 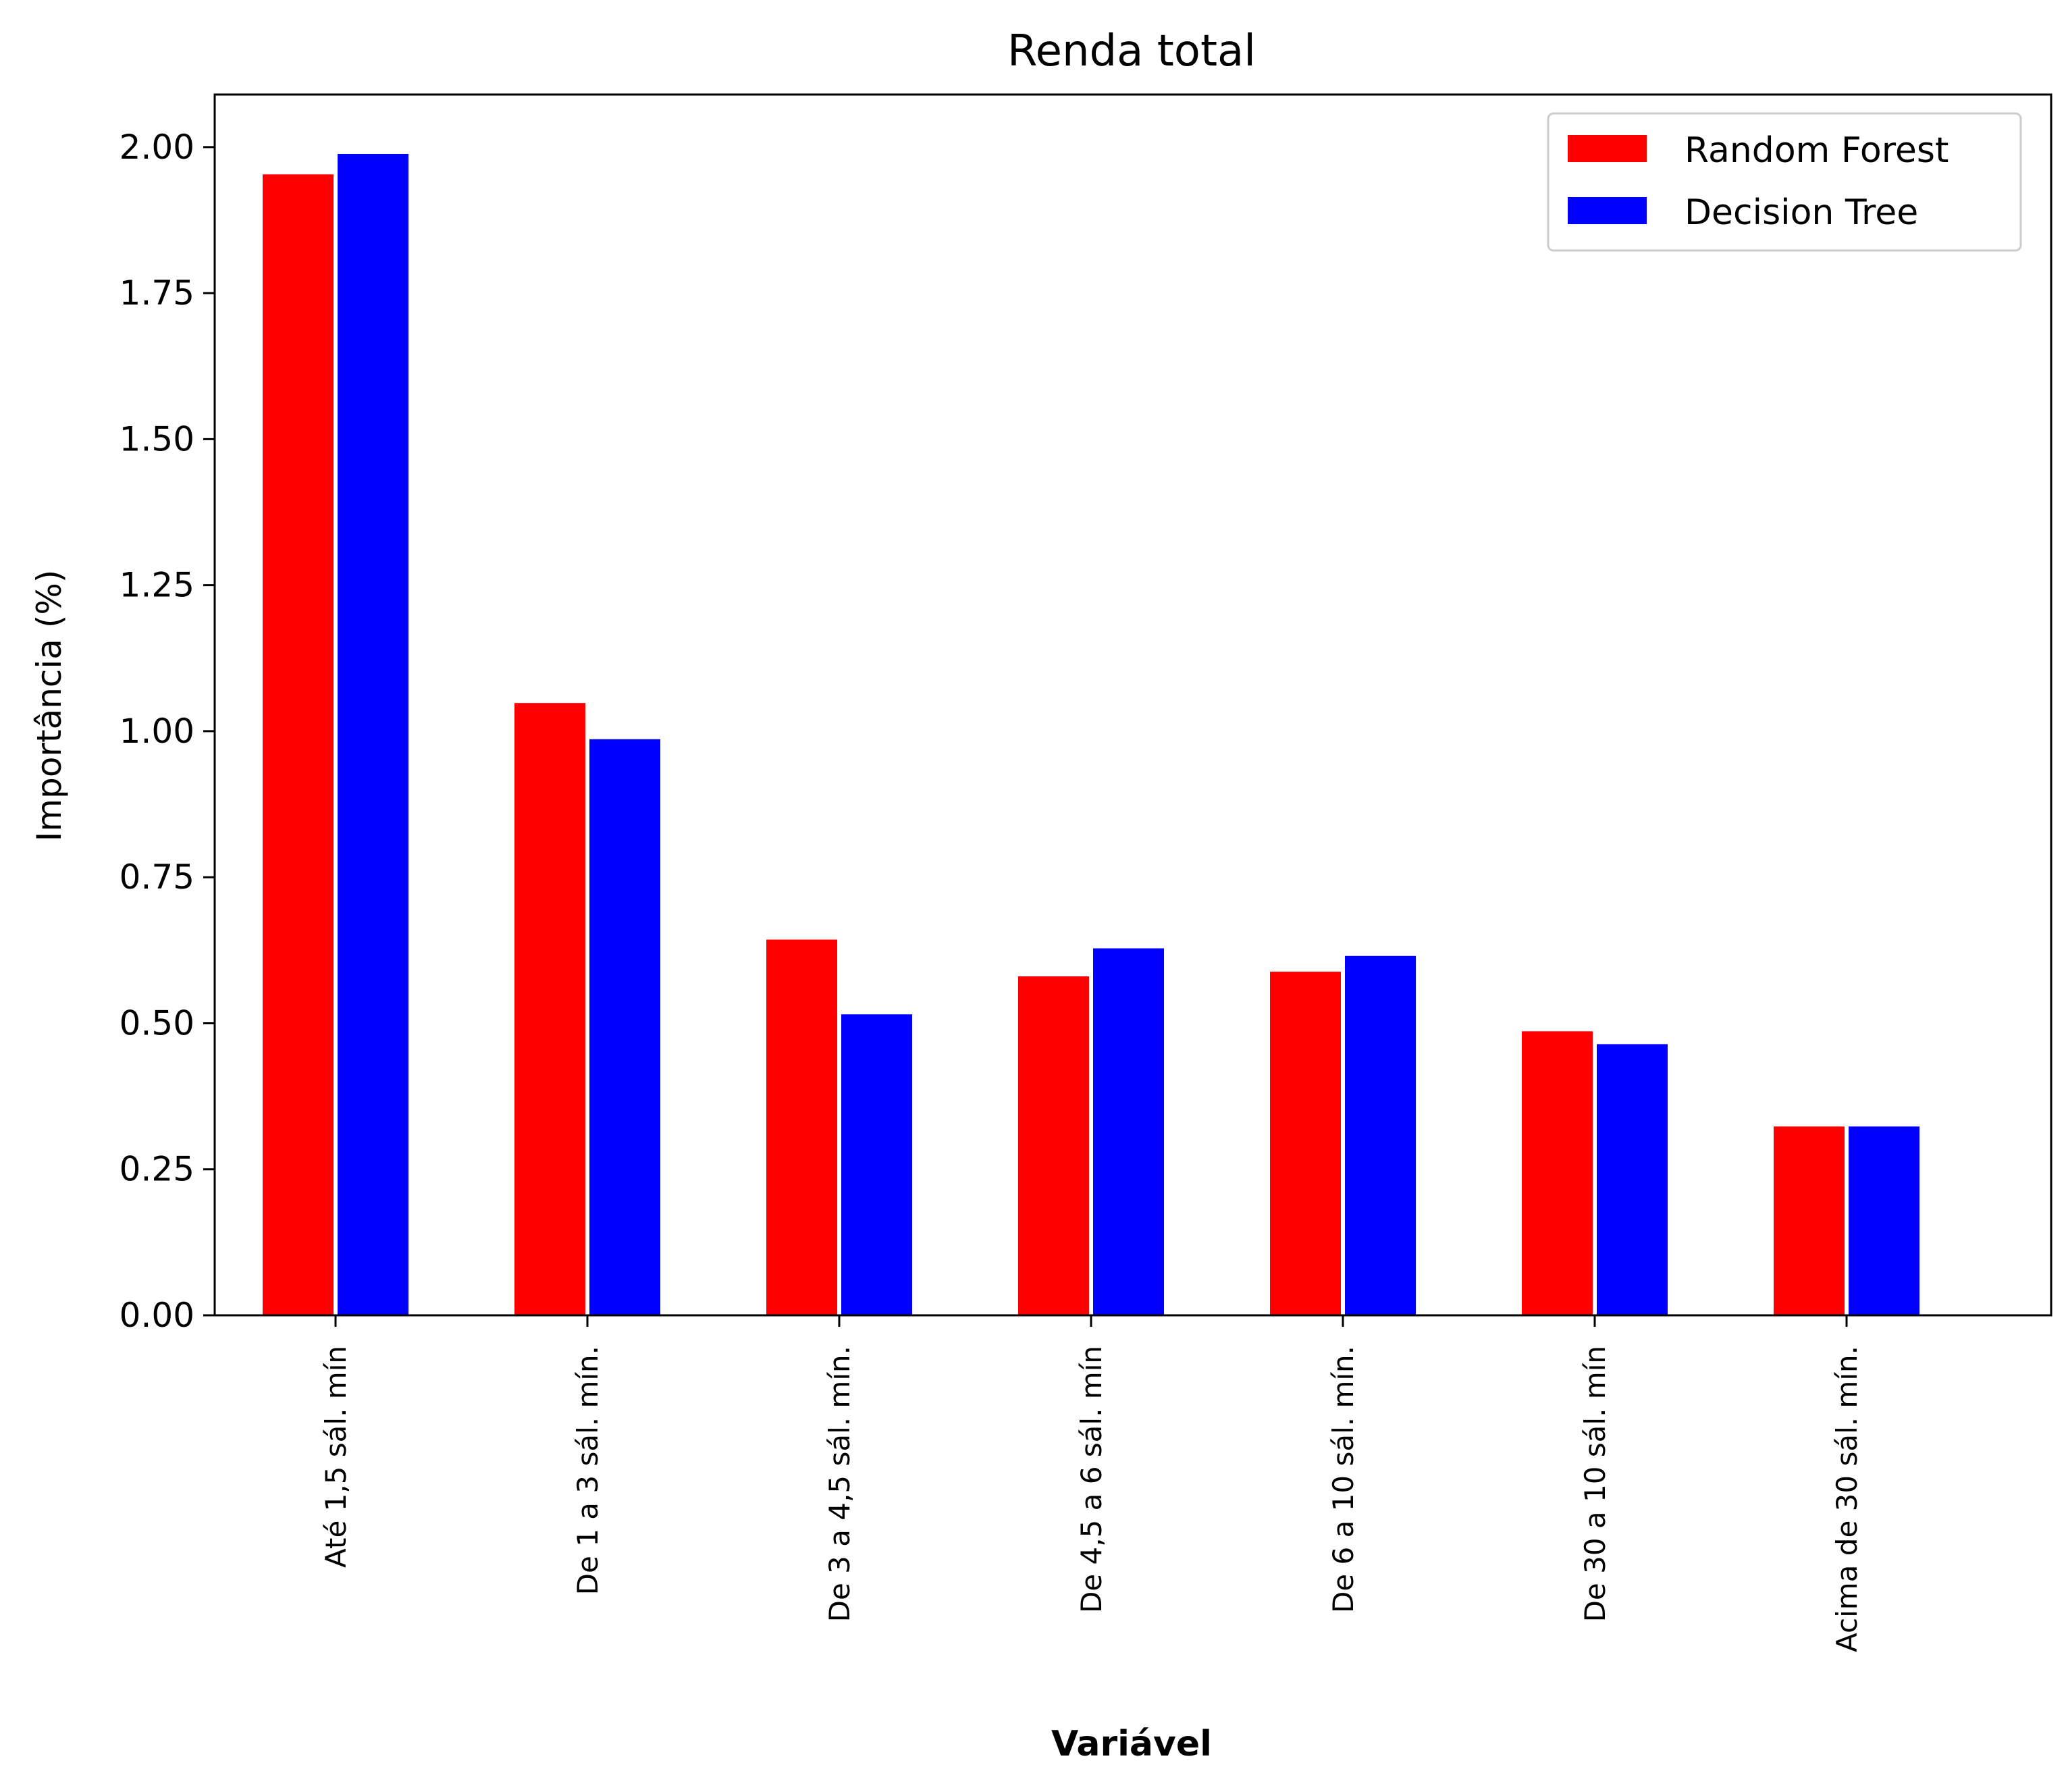 What do you see at coordinates (587, 1470) in the screenshot?
I see `x-tick-label: De 1 a 3 sál. mín.` at bounding box center [587, 1470].